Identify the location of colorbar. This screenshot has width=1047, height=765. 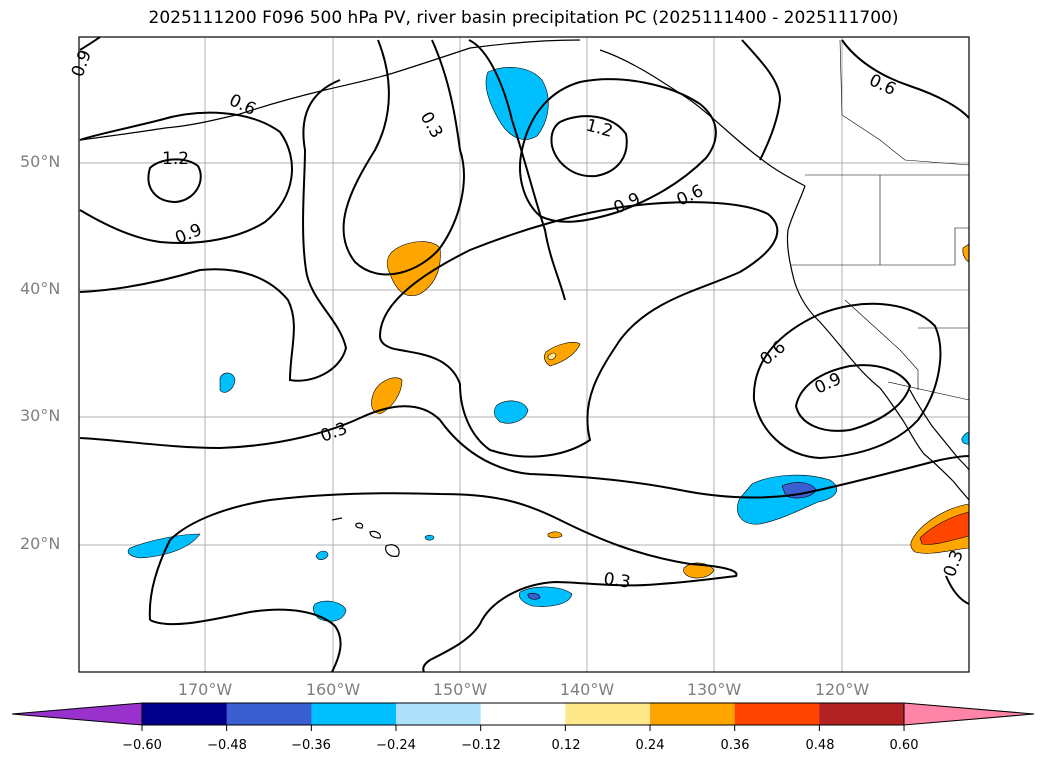
(523, 716).